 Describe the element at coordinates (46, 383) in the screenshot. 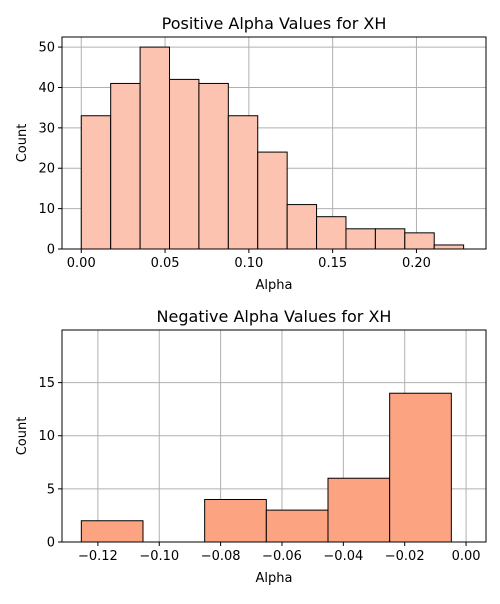

I see `chart-2-y-tick-label: 15` at that location.